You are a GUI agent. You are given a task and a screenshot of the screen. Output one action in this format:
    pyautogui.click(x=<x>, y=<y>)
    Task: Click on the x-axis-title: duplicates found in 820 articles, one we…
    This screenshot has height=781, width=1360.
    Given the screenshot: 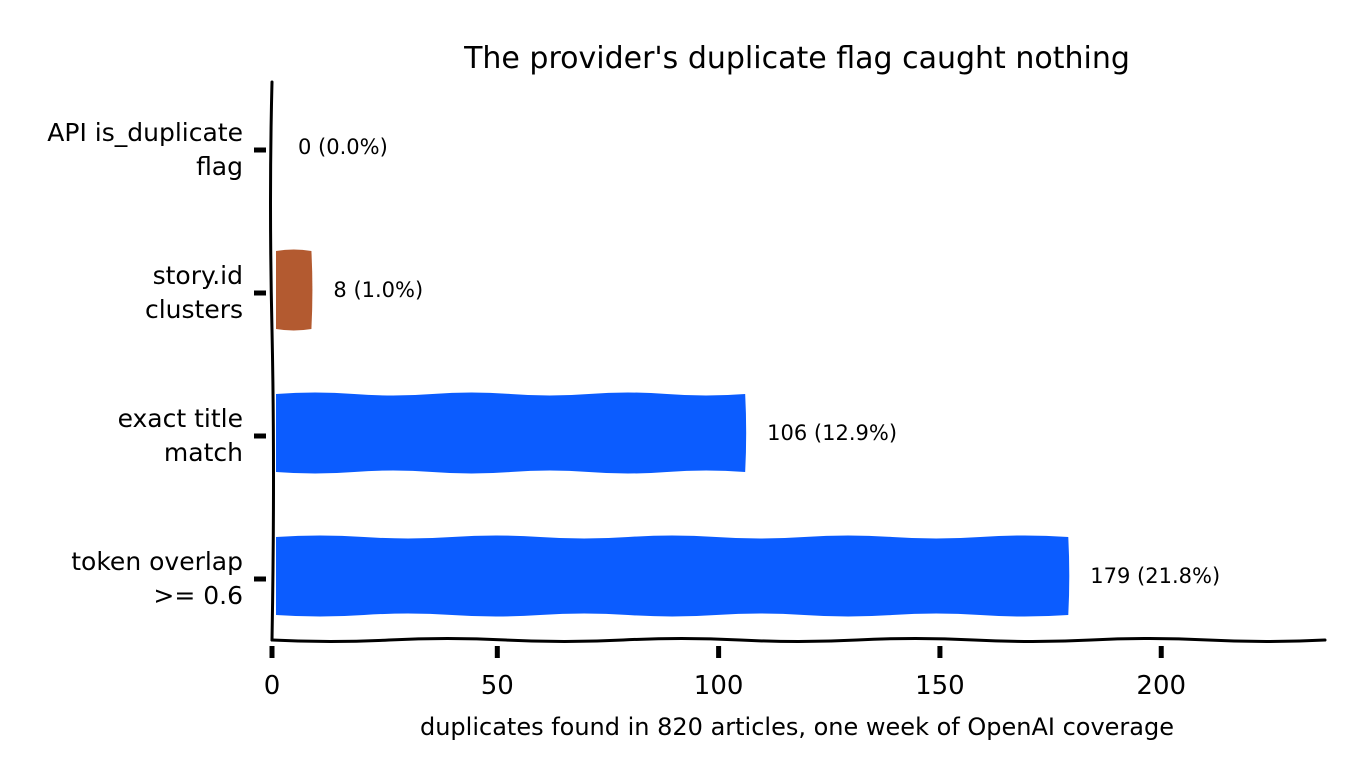 What is the action you would take?
    pyautogui.click(x=797, y=727)
    